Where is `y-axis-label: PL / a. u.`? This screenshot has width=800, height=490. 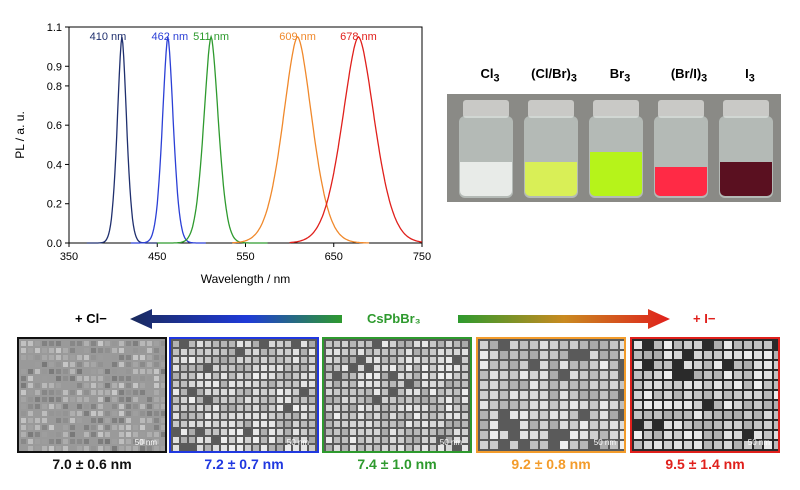
y-axis-label: PL / a. u. is located at coordinates (20, 135).